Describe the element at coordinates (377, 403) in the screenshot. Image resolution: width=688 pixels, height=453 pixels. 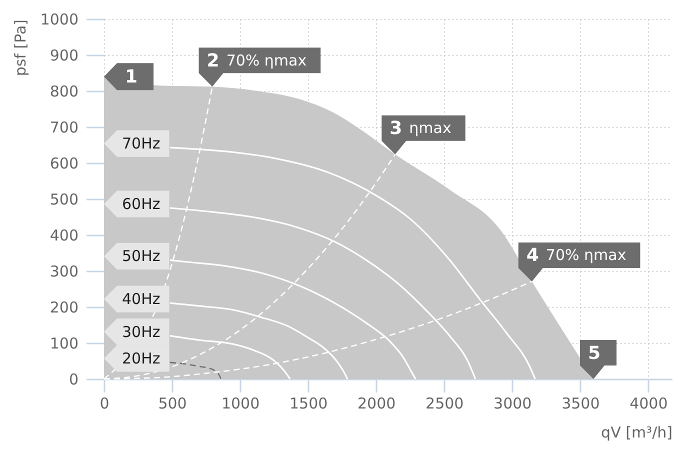
I see `x-tick-label: 2000` at that location.